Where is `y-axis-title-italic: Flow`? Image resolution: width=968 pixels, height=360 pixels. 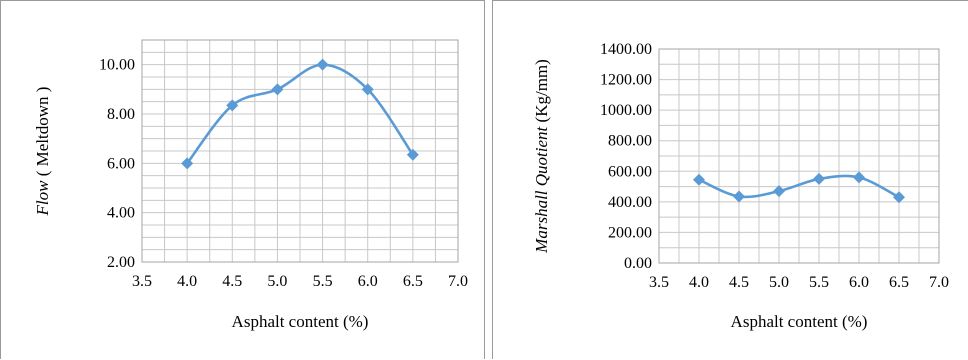 y-axis-title-italic: Flow is located at coordinates (42, 198).